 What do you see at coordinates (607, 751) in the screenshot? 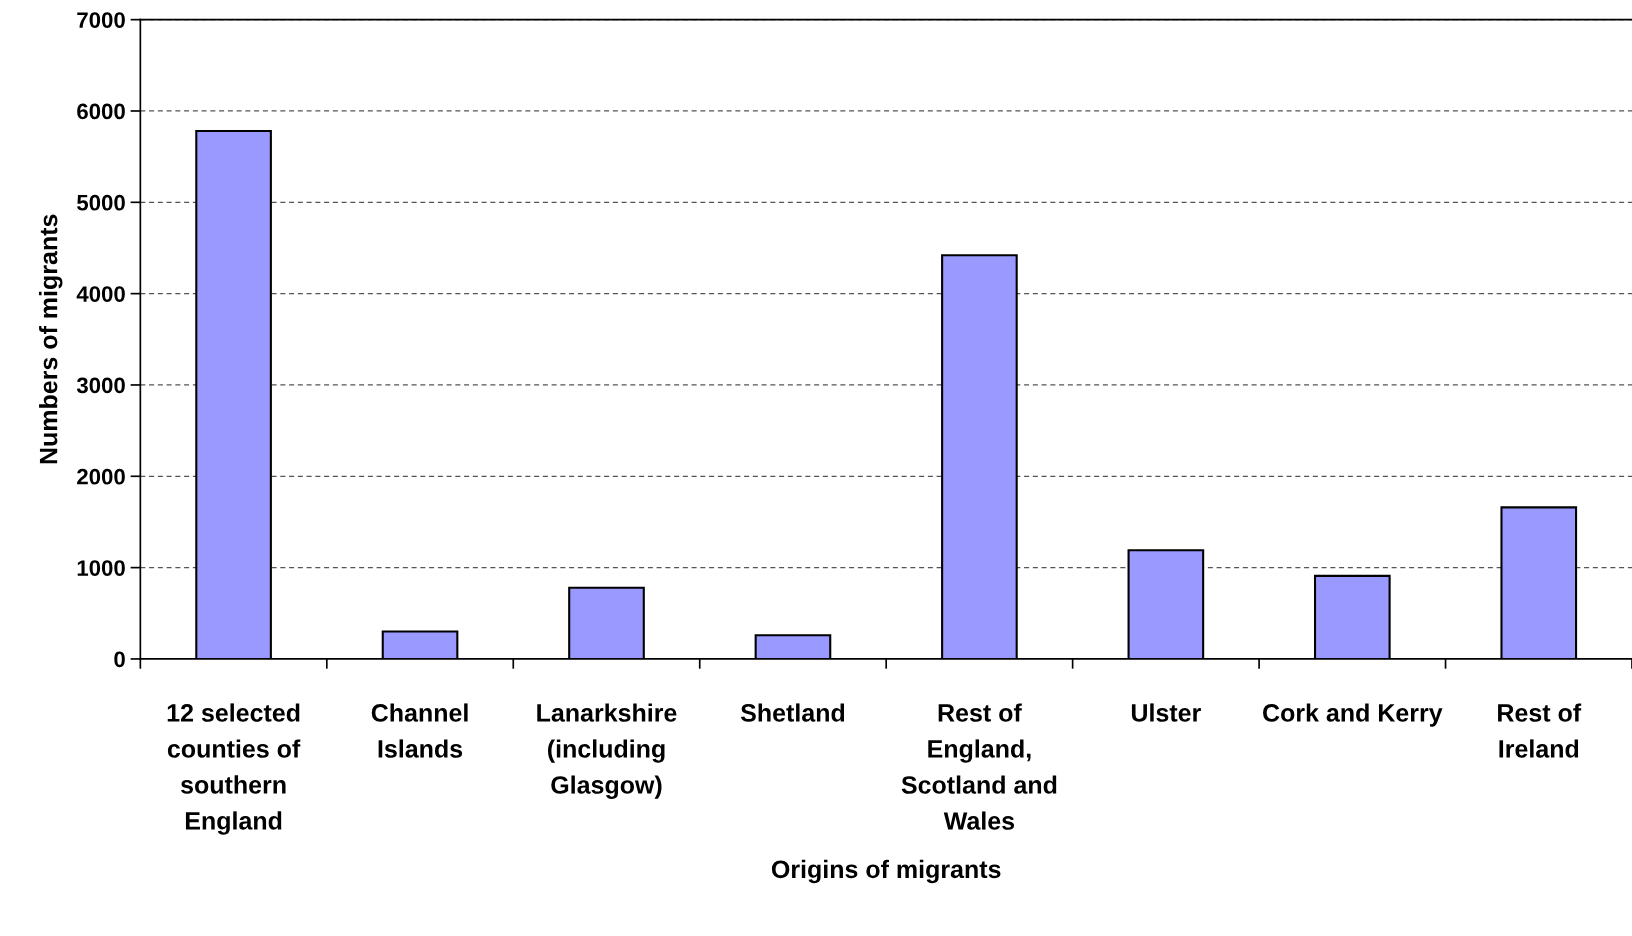
I see `x-tick-label: Lanarkshire (including Glasgow)` at bounding box center [607, 751].